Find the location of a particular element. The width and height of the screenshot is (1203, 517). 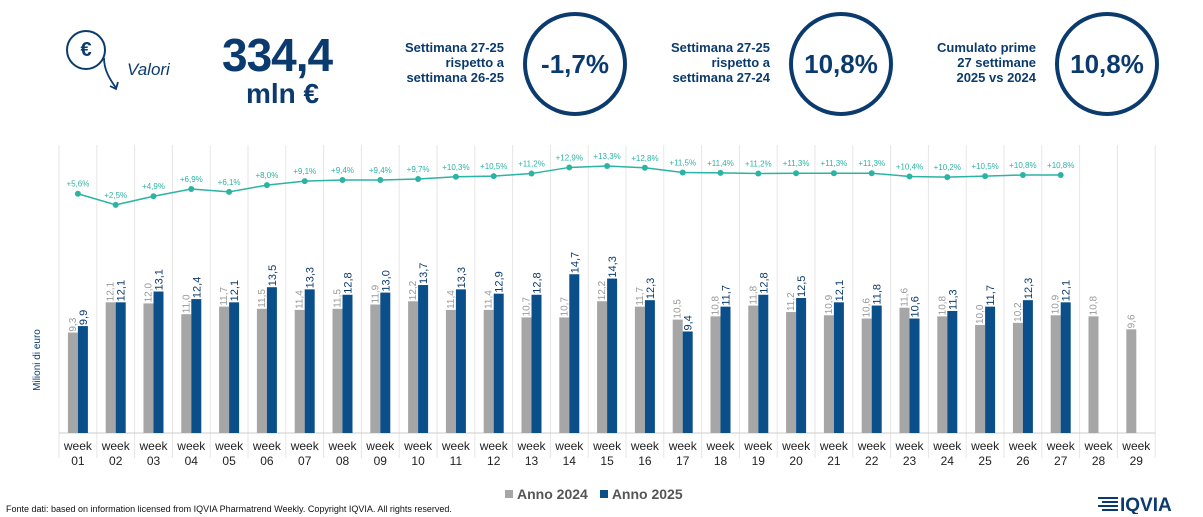

x-tick-label: 11 is located at coordinates (456, 461).